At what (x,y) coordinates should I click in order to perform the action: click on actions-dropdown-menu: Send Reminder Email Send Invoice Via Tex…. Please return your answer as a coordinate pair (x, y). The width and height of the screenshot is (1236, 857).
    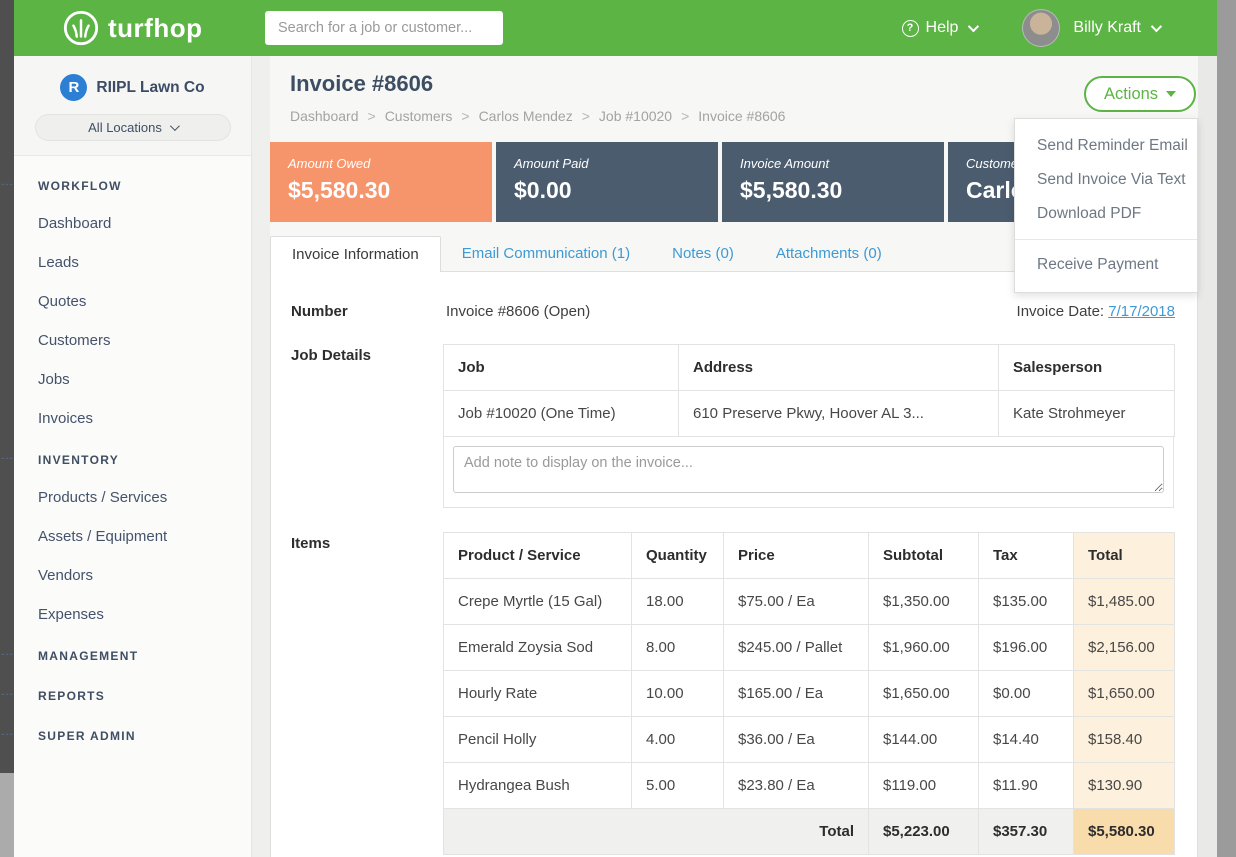
    Looking at the image, I should click on (1106, 205).